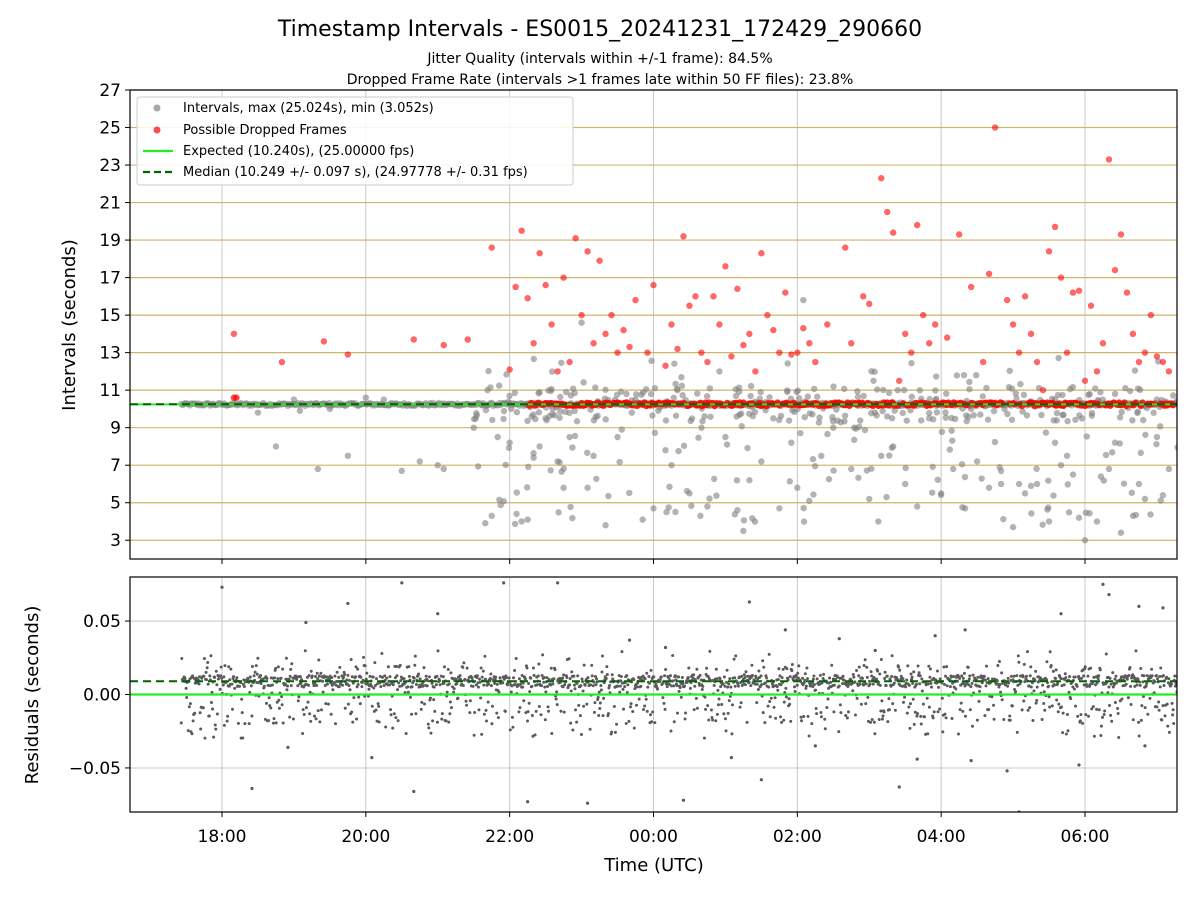  What do you see at coordinates (110, 279) in the screenshot?
I see `top-y-tick-label: 17` at bounding box center [110, 279].